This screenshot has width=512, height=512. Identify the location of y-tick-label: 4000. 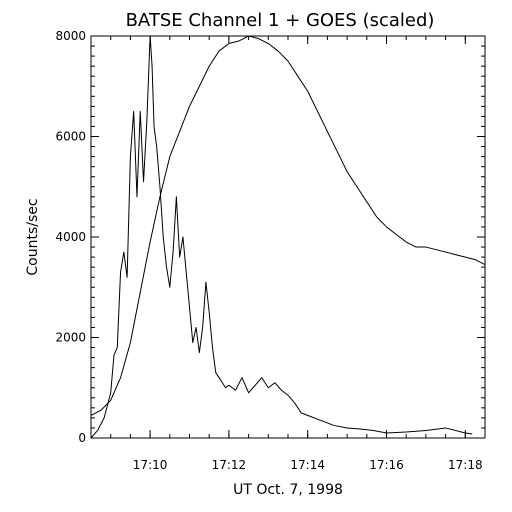
(70, 237).